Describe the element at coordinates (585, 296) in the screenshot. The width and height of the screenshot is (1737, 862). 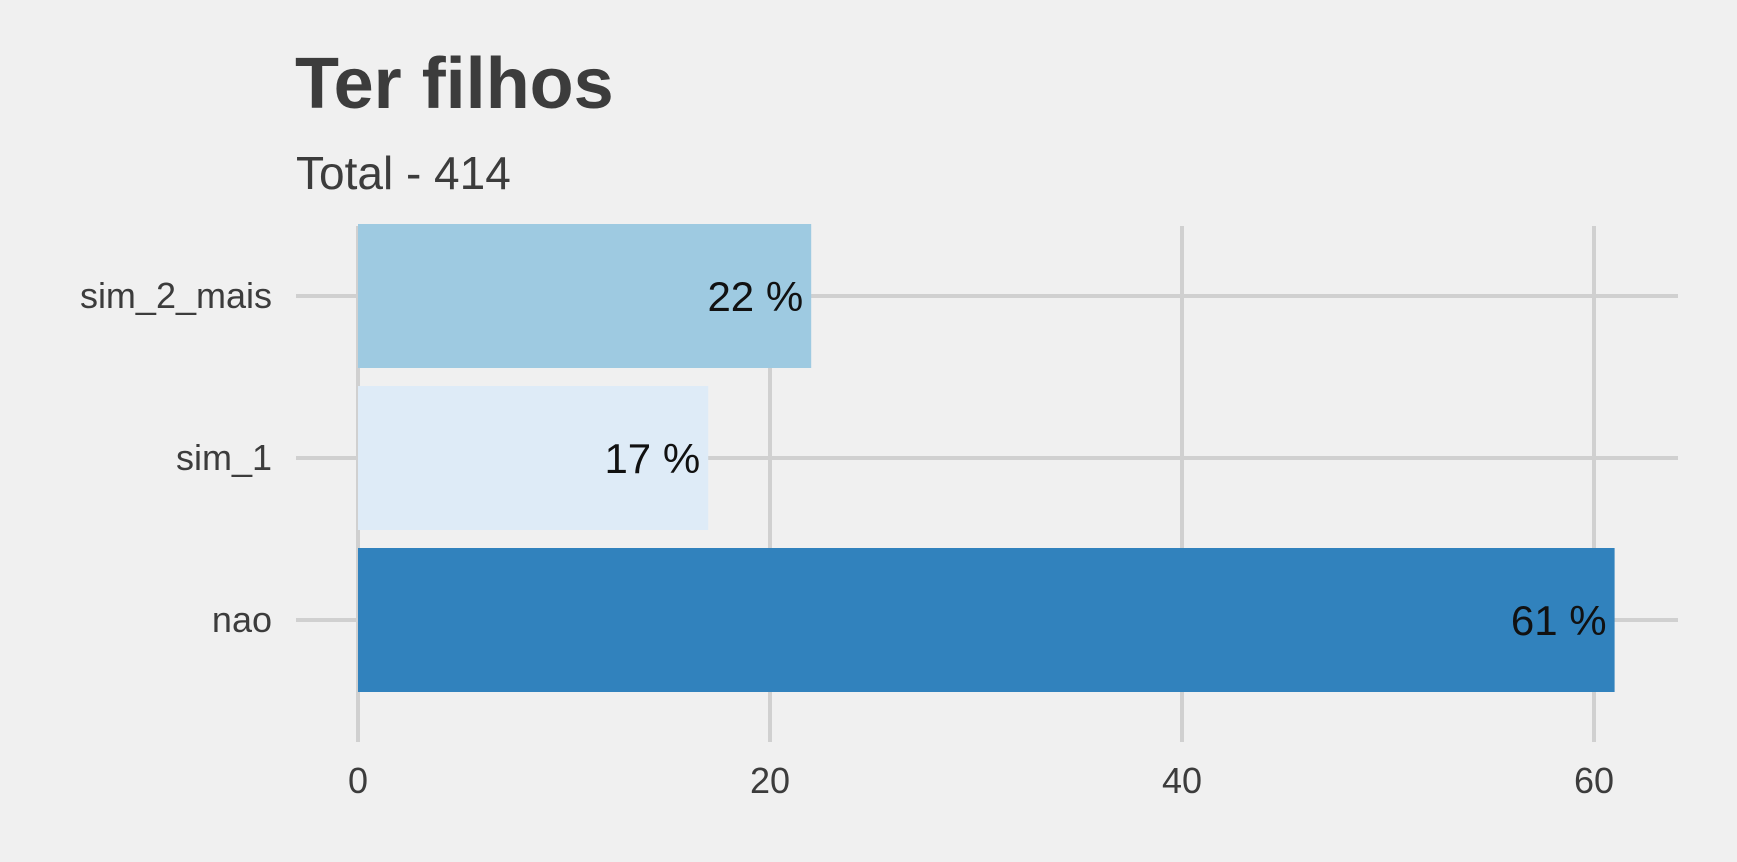
I see `bar-sim_2_mais` at that location.